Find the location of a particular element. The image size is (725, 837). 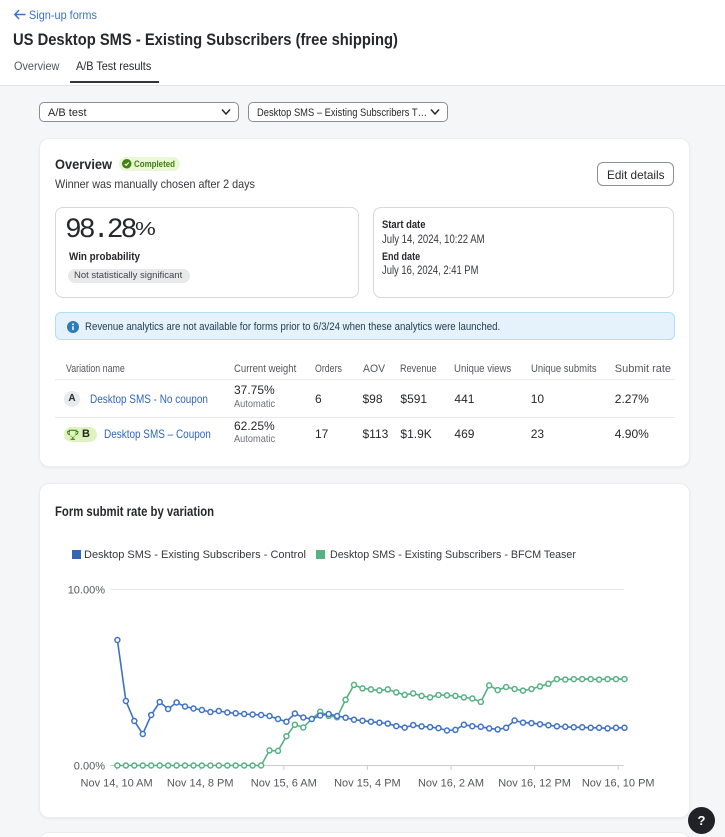

svg-text: 0.00% is located at coordinates (89, 767).